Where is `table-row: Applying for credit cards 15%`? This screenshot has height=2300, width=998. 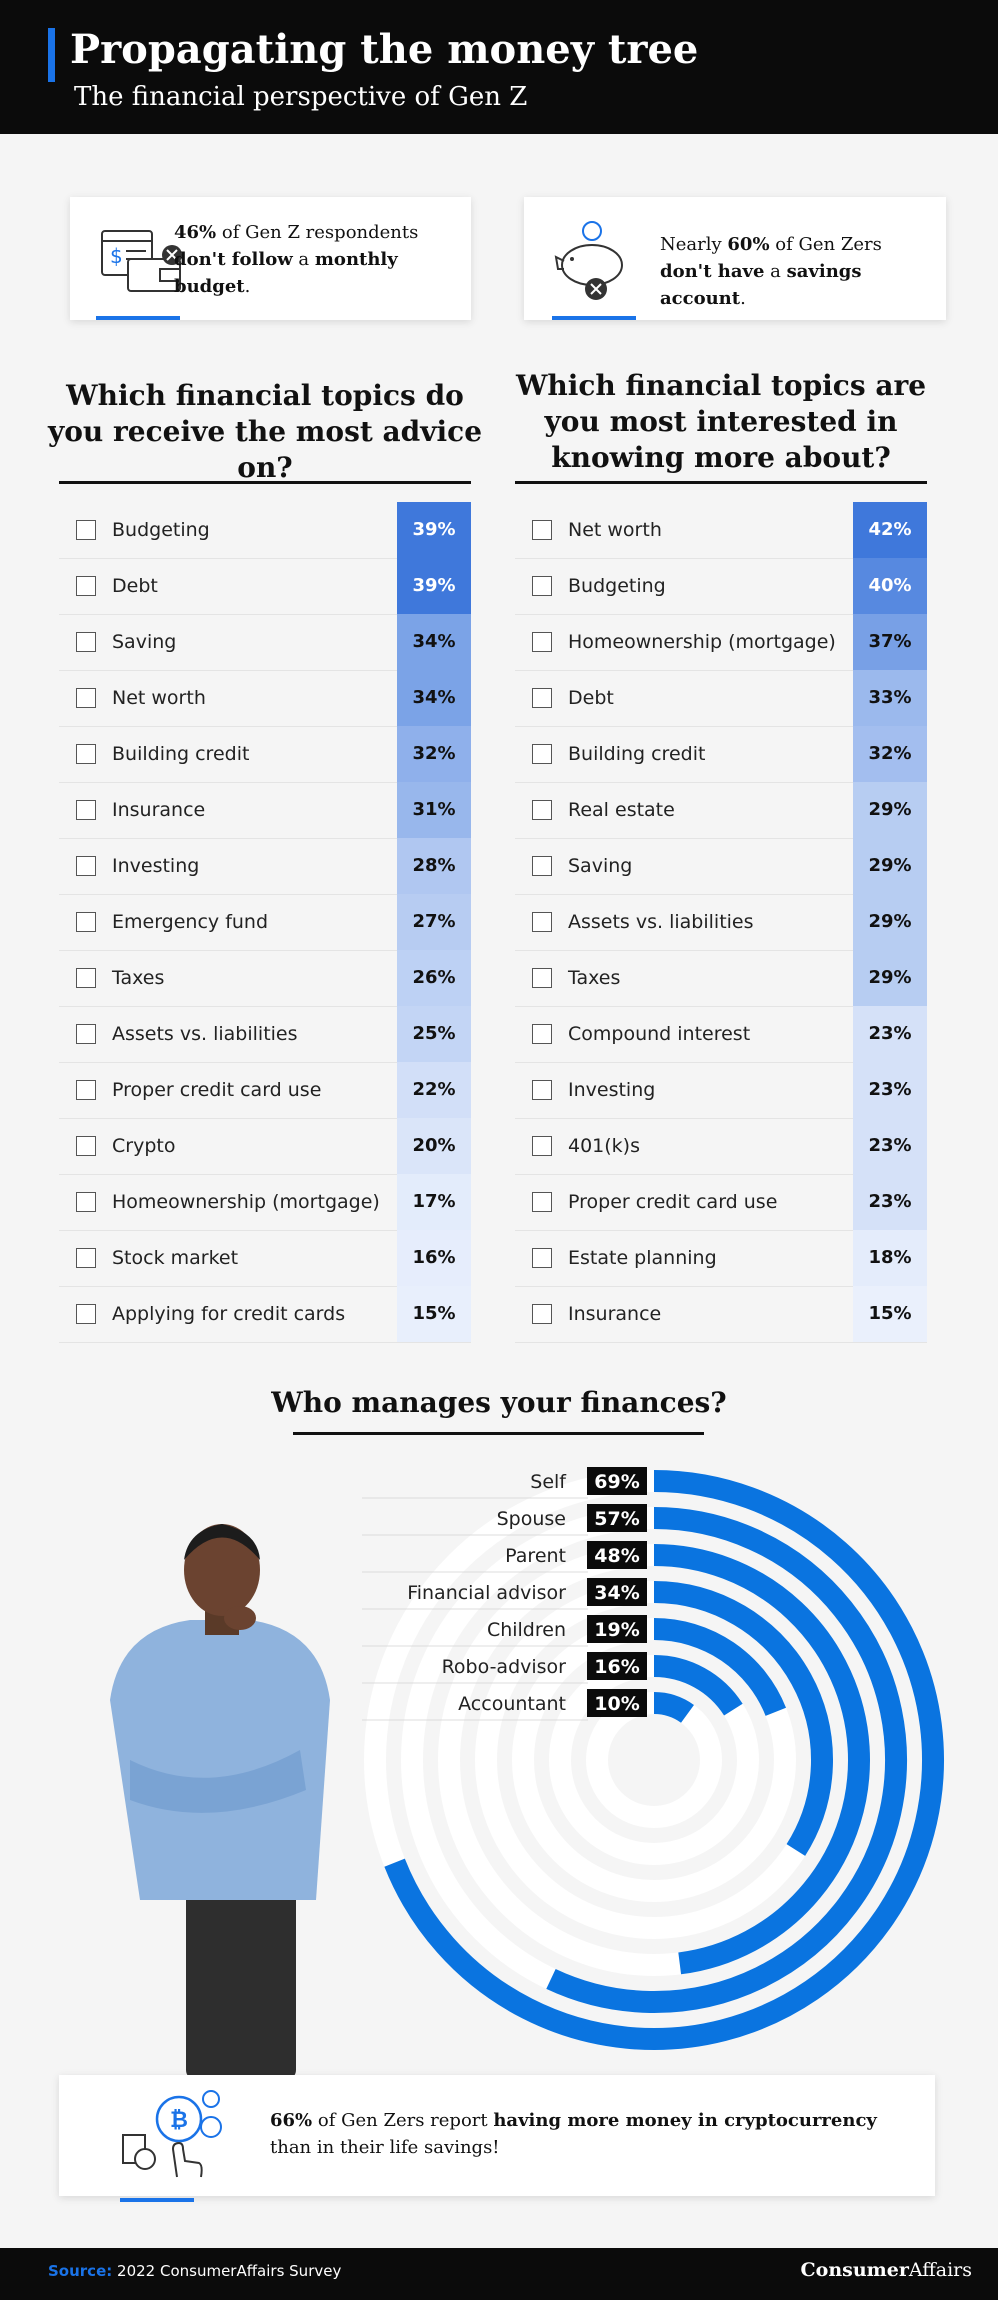 table-row: Applying for credit cards 15% is located at coordinates (265, 1314).